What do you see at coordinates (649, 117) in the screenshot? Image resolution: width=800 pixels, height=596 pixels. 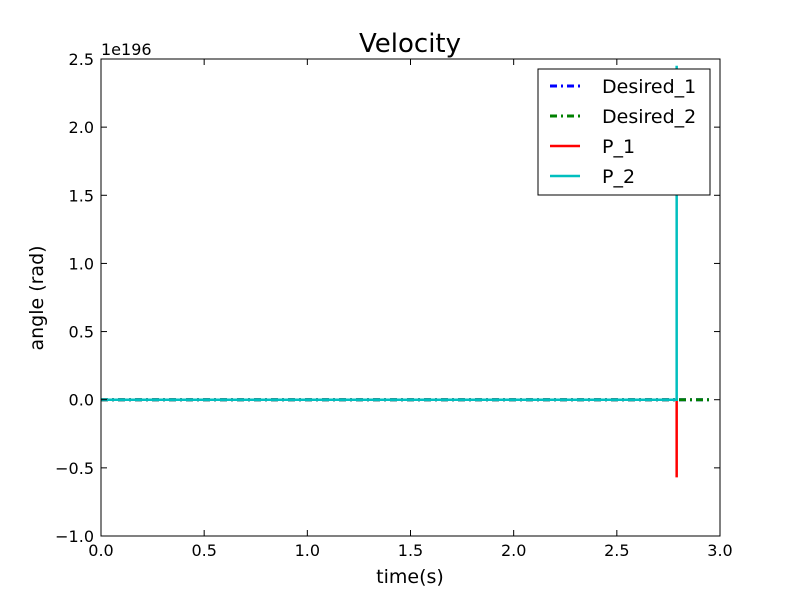 I see `legend-label-desired-2: Desired_2` at bounding box center [649, 117].